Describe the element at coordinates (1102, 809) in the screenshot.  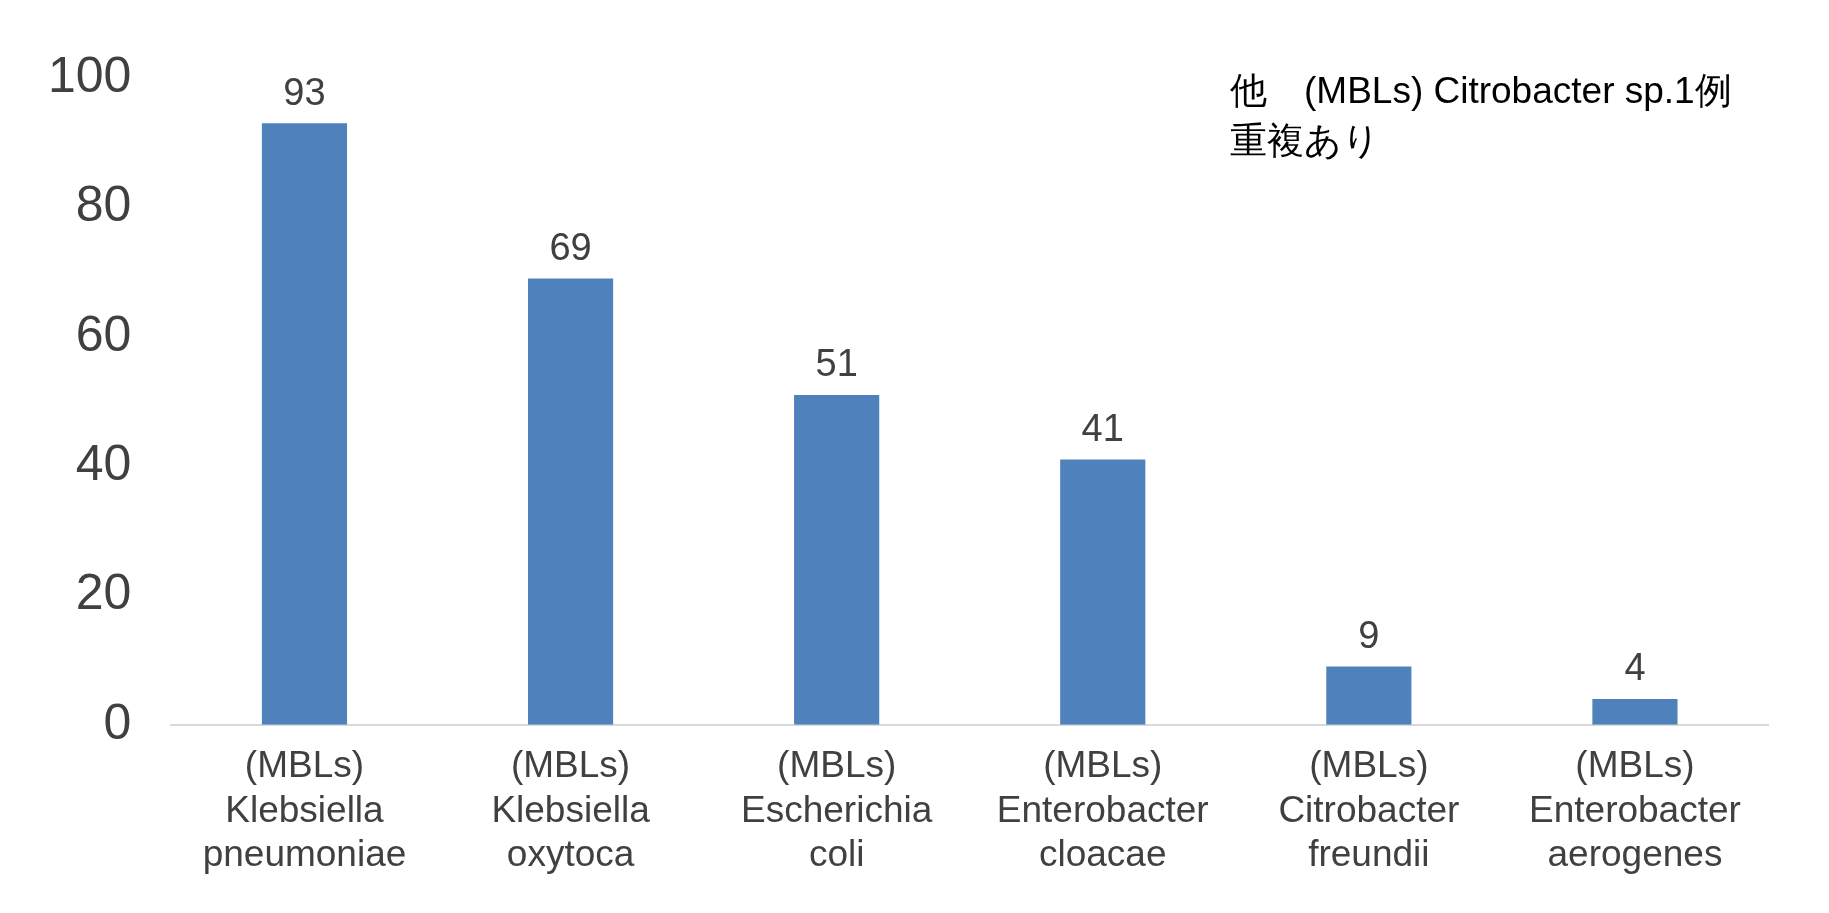
I see `x-tick-label: (MBLs) Enterobacter cloacae` at that location.